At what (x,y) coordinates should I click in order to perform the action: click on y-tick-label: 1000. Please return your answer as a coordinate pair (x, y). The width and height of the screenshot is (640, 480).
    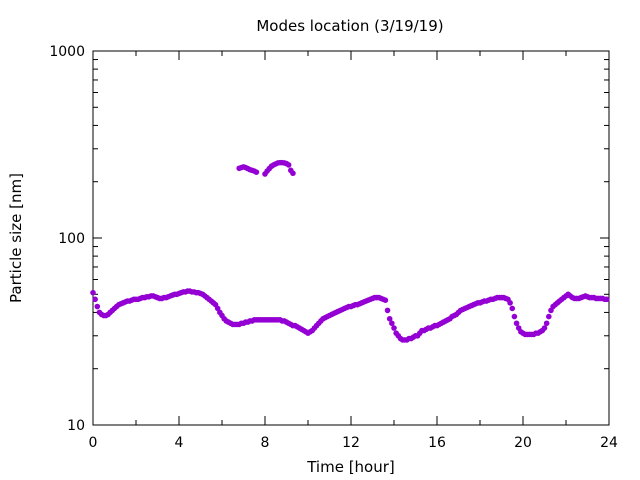
    Looking at the image, I should click on (67, 52).